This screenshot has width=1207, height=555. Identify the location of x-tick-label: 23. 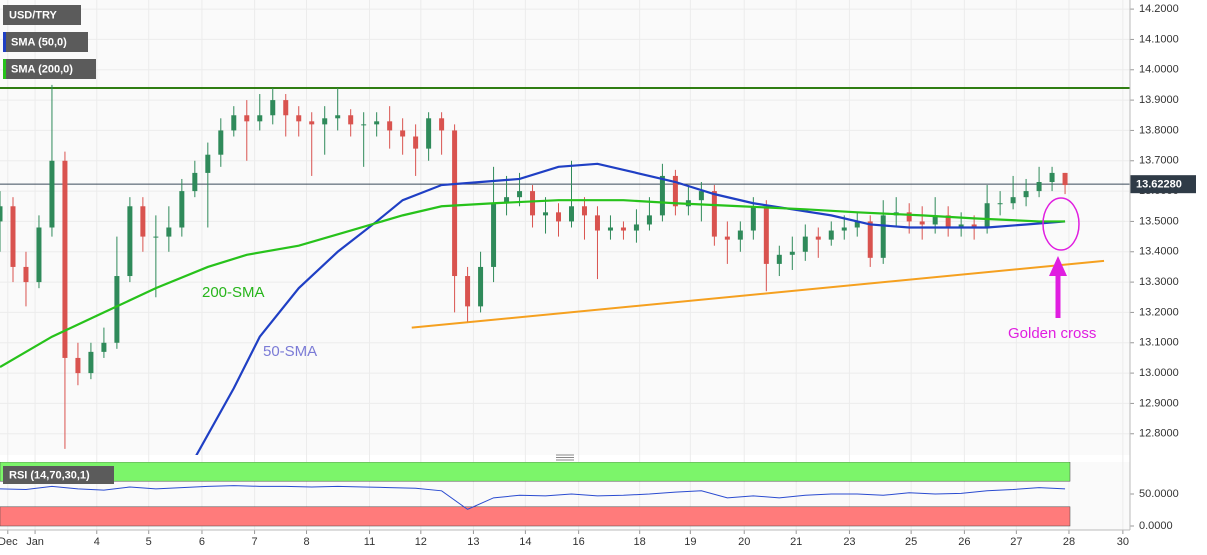
(849, 542).